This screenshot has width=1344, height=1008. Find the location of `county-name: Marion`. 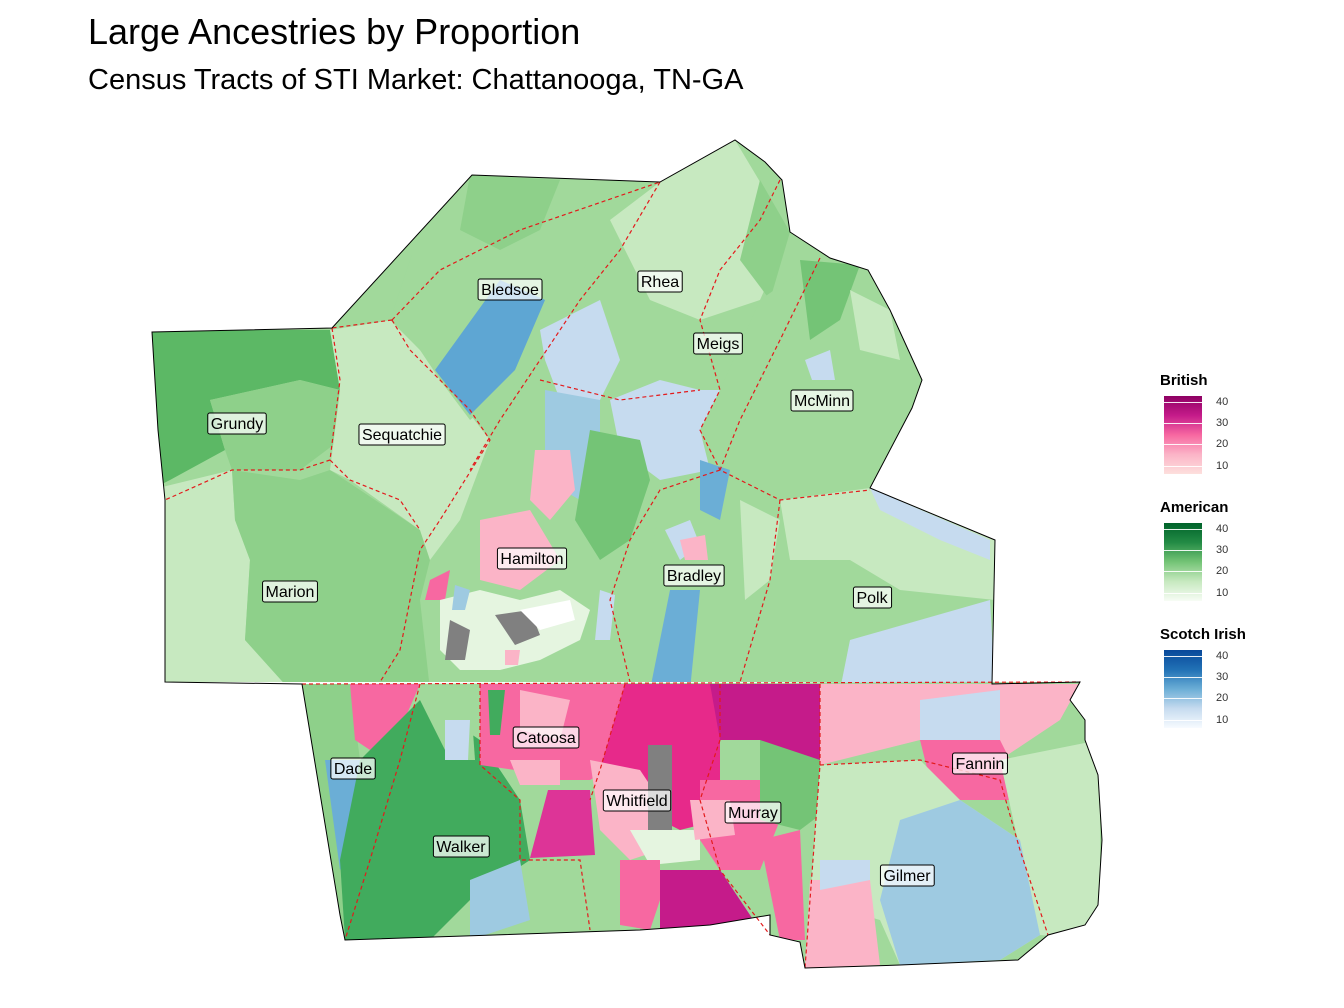

county-name: Marion is located at coordinates (290, 592).